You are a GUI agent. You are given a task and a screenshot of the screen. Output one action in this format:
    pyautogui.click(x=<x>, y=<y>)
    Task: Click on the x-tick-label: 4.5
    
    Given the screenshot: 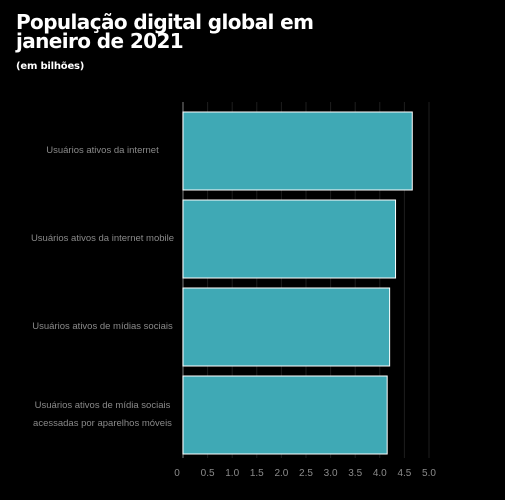 What is the action you would take?
    pyautogui.click(x=404, y=473)
    